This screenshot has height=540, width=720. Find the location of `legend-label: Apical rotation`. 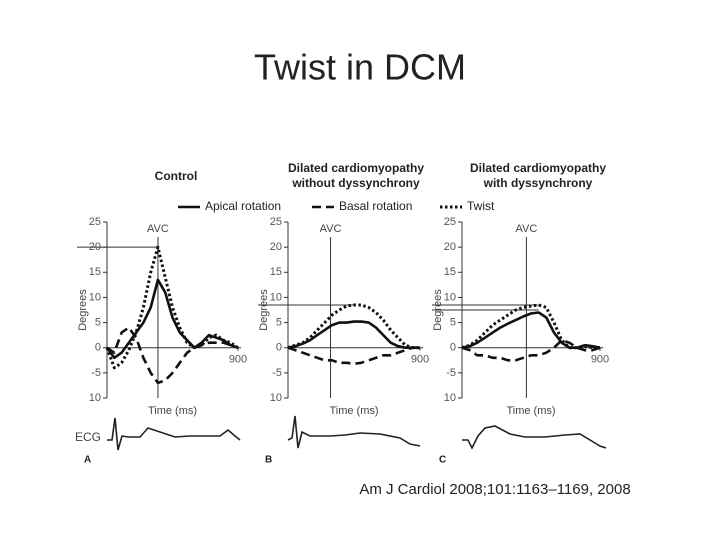

legend-label: Apical rotation is located at coordinates (243, 206).